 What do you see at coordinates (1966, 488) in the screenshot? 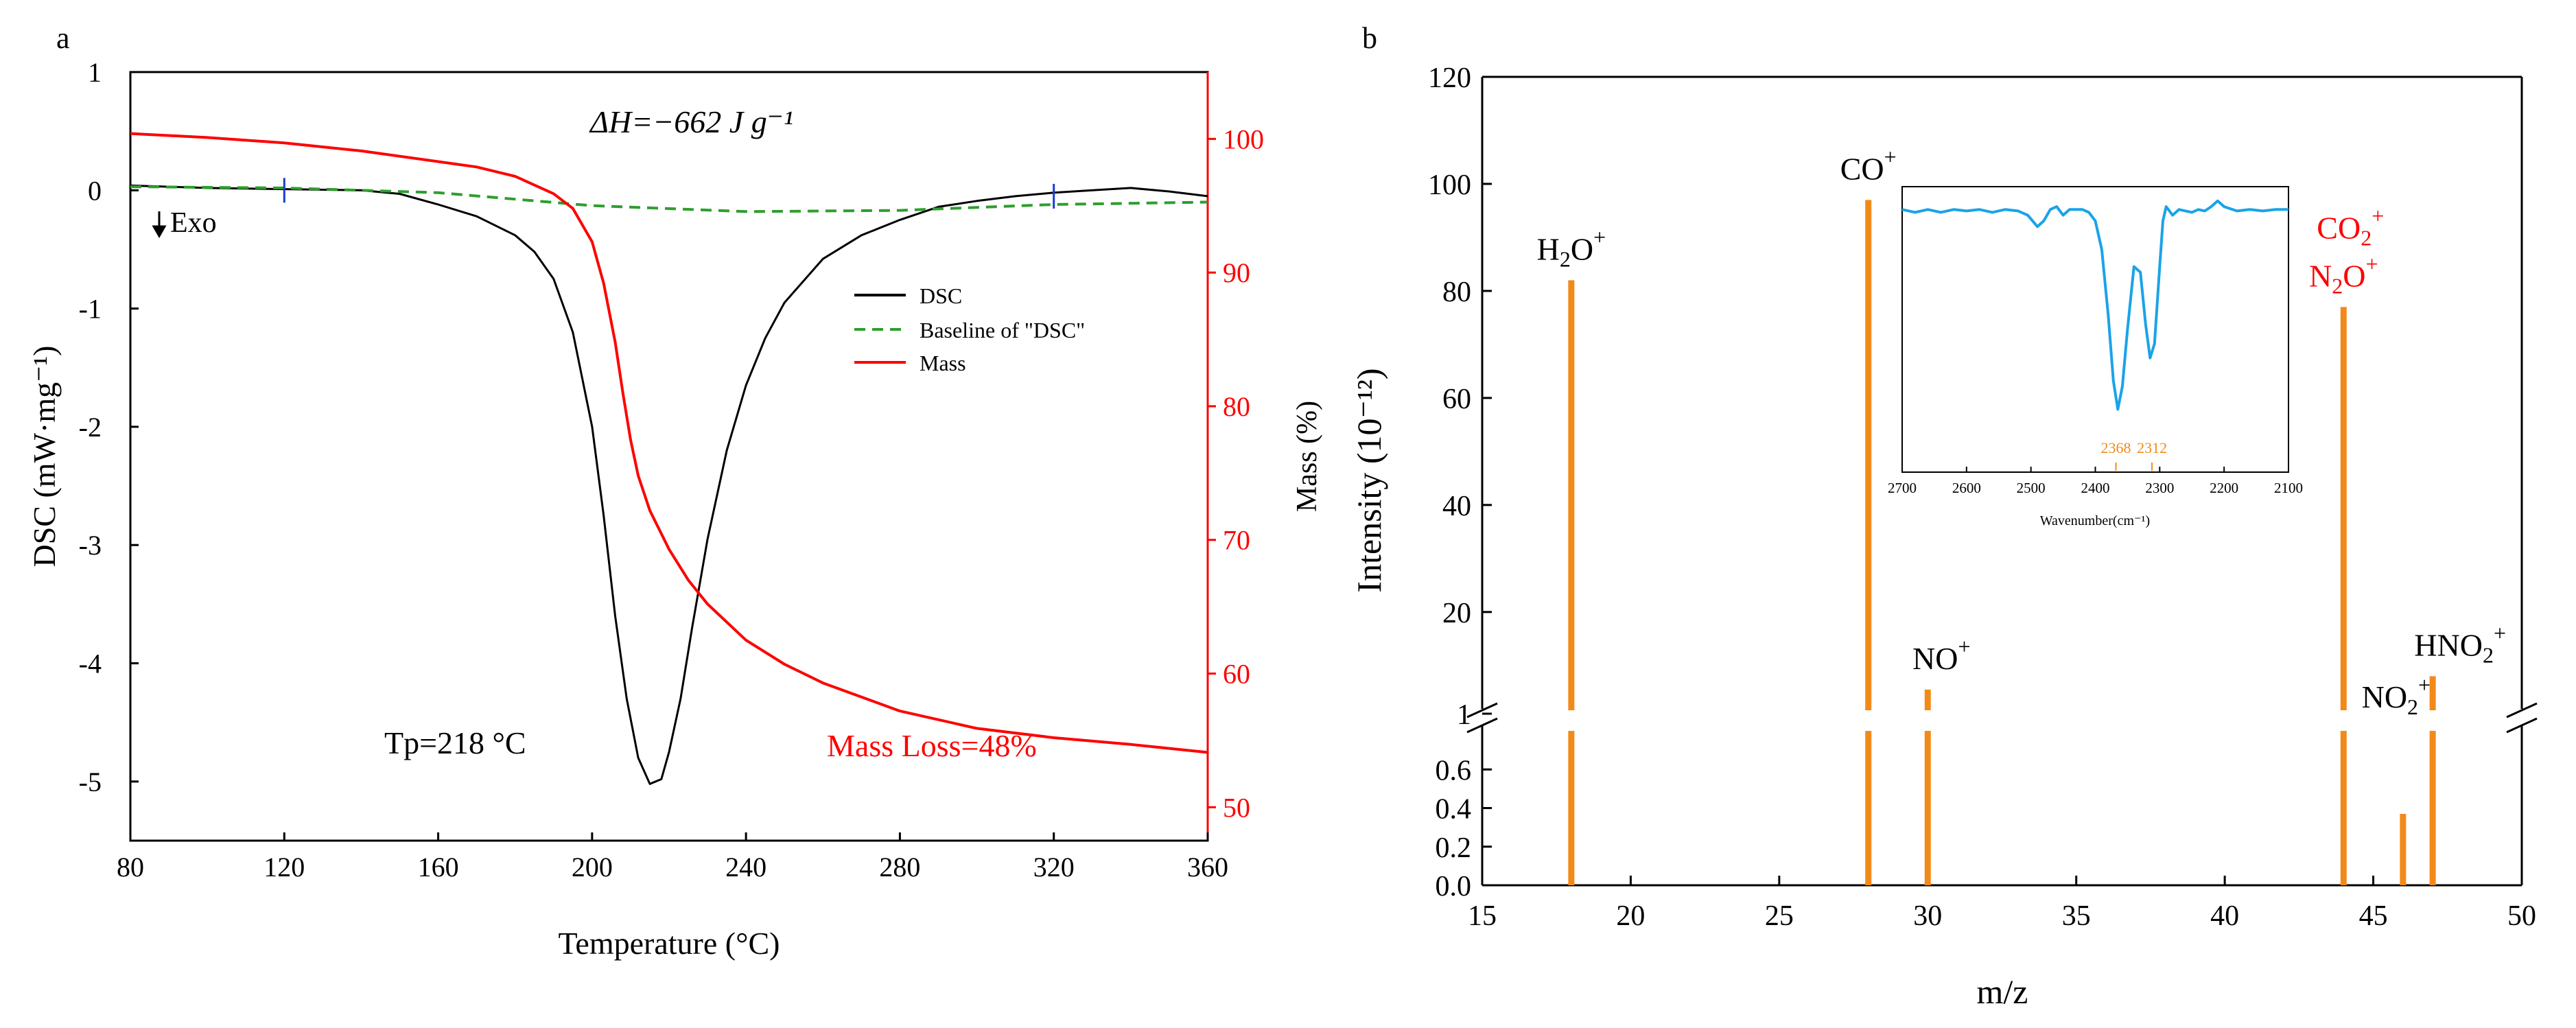
I see `inset-x-tick-label: 2600` at bounding box center [1966, 488].